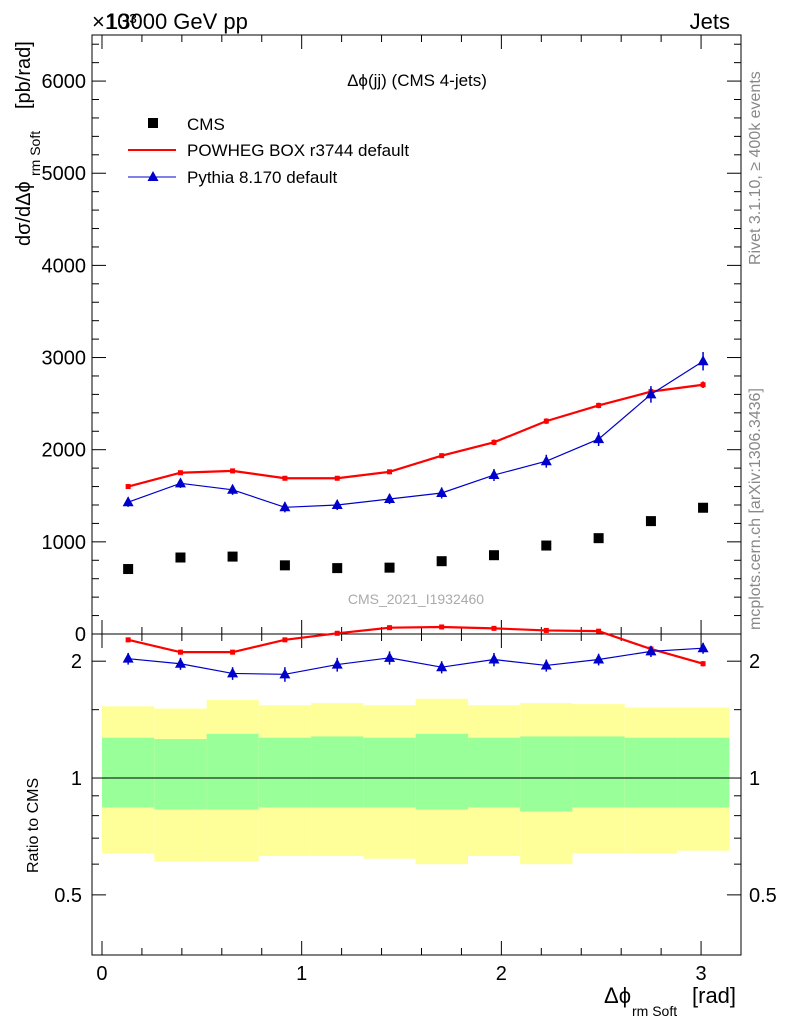  I want to click on main-y-tick-label: 2000, so click(64, 451).